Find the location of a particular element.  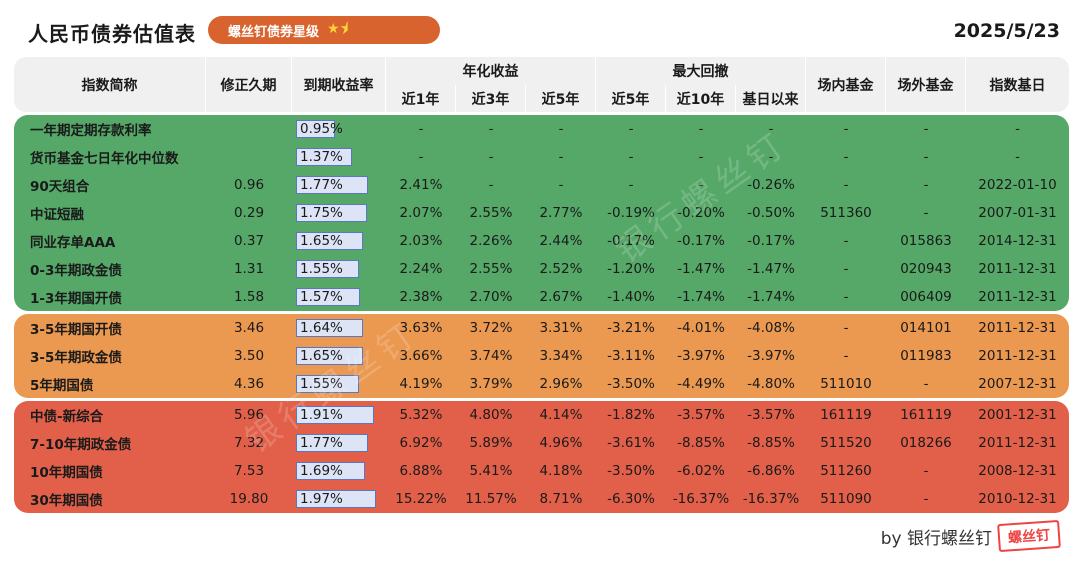

cell-onsite-fund: 511090 is located at coordinates (846, 499).